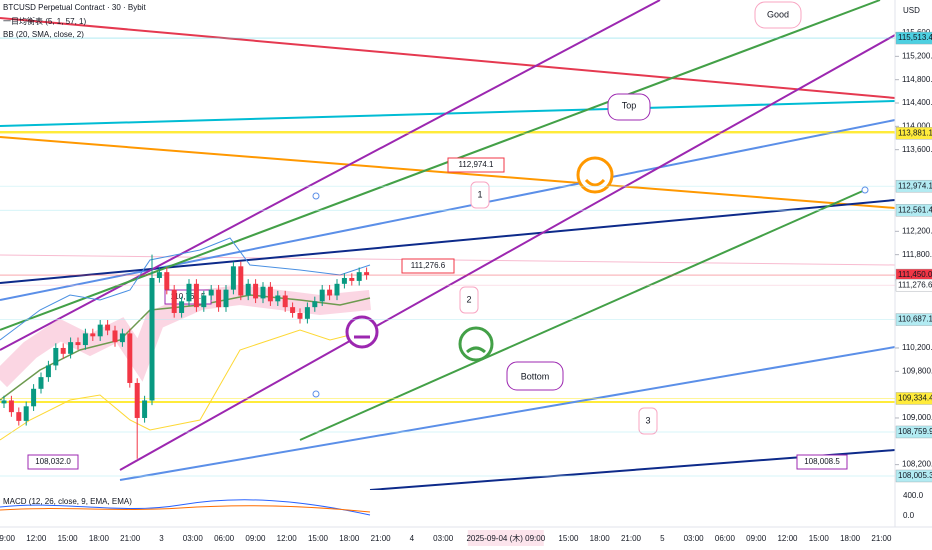 The image size is (932, 550). What do you see at coordinates (915, 132) in the screenshot?
I see `price-tag-label: 113,881.1` at bounding box center [915, 132].